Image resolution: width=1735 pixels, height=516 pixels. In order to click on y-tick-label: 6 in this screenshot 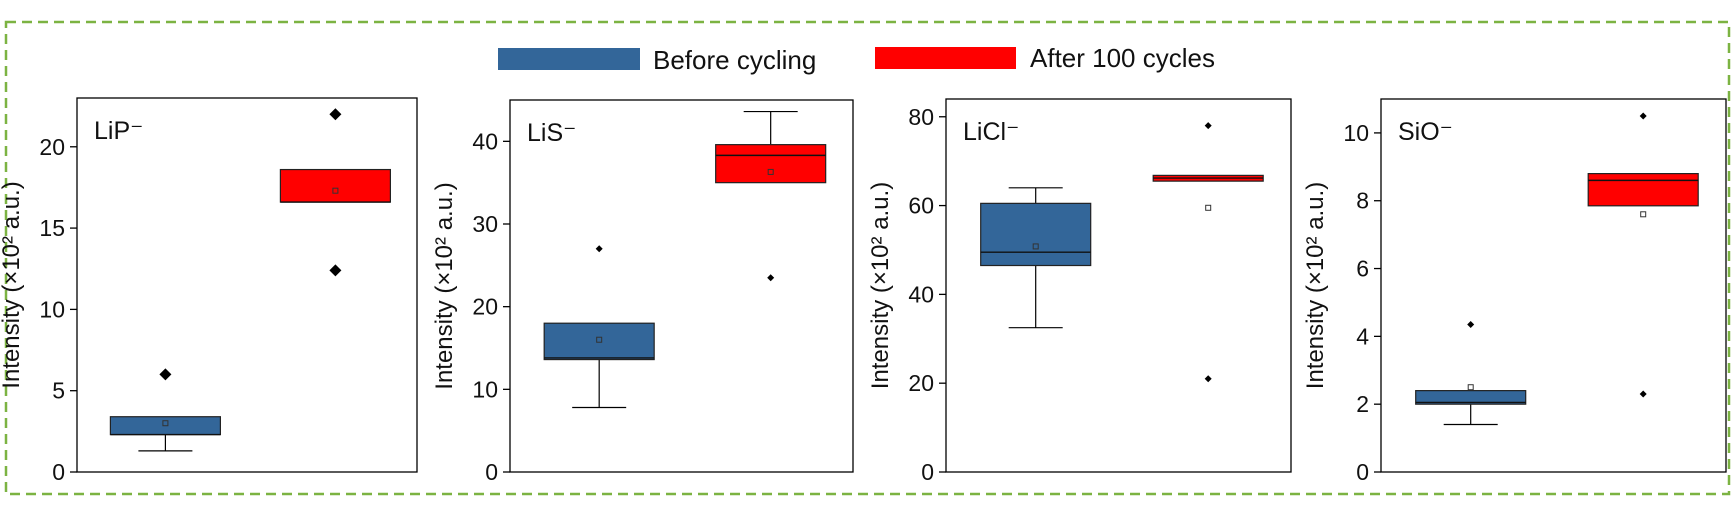, I will do `click(1362, 269)`.